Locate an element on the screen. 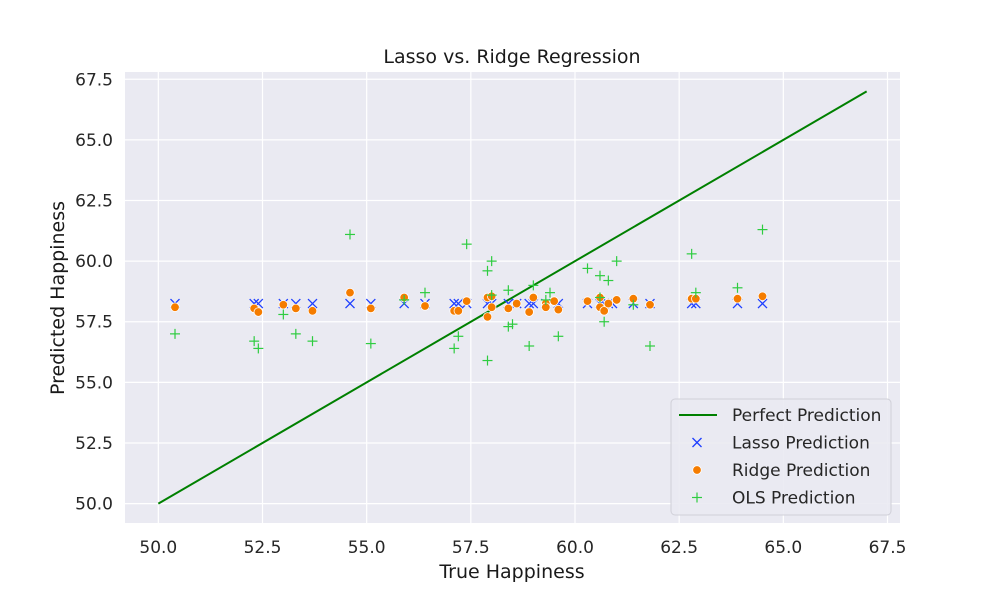 This screenshot has height=600, width=1000. legend-box is located at coordinates (781, 457).